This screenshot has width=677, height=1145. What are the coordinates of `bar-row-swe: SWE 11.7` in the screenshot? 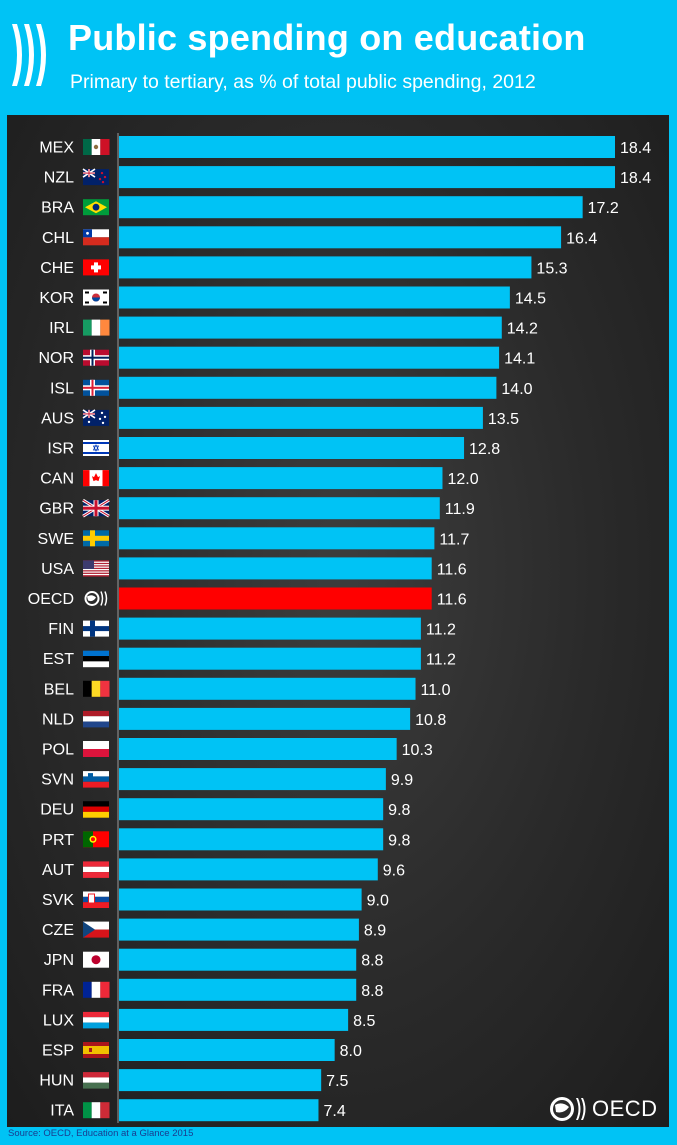 It's located at (253, 538).